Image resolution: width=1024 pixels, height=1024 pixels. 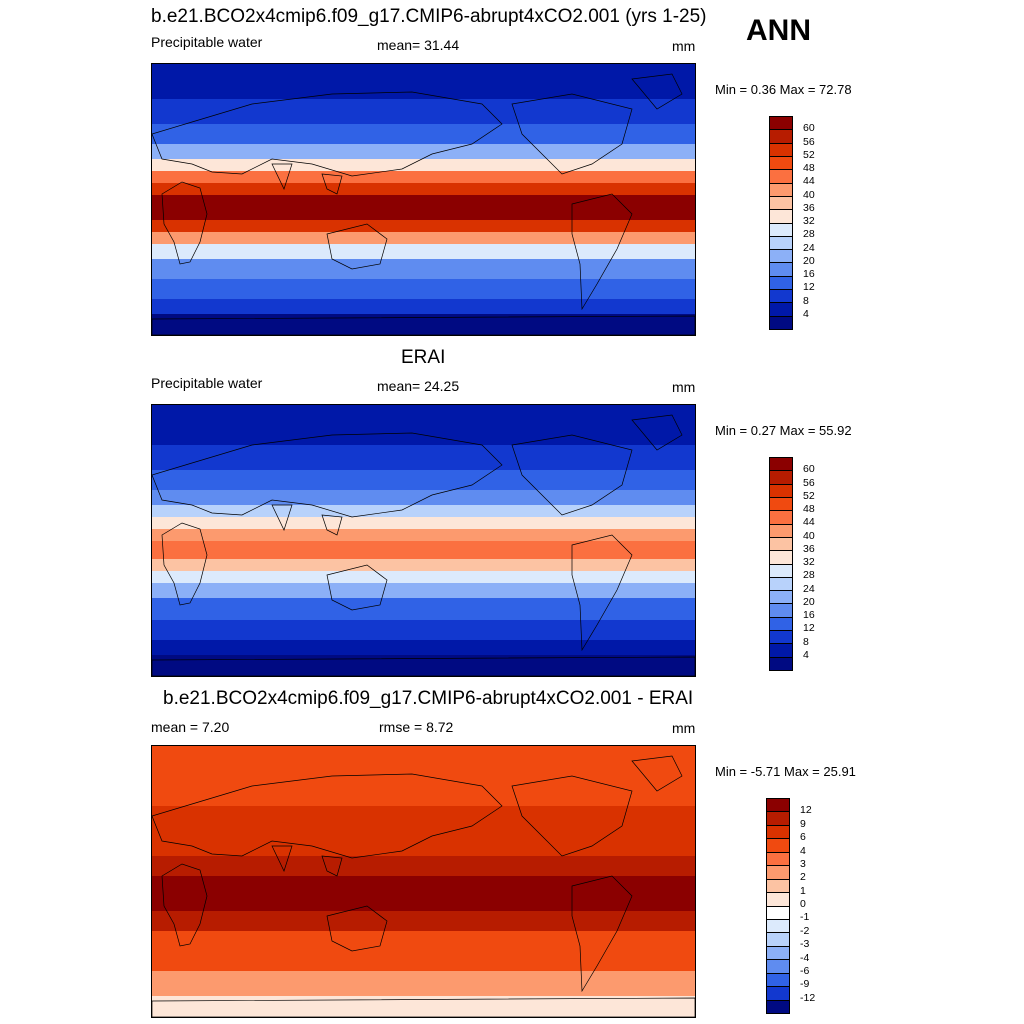 I want to click on colorbar-tick-label: 2, so click(x=803, y=877).